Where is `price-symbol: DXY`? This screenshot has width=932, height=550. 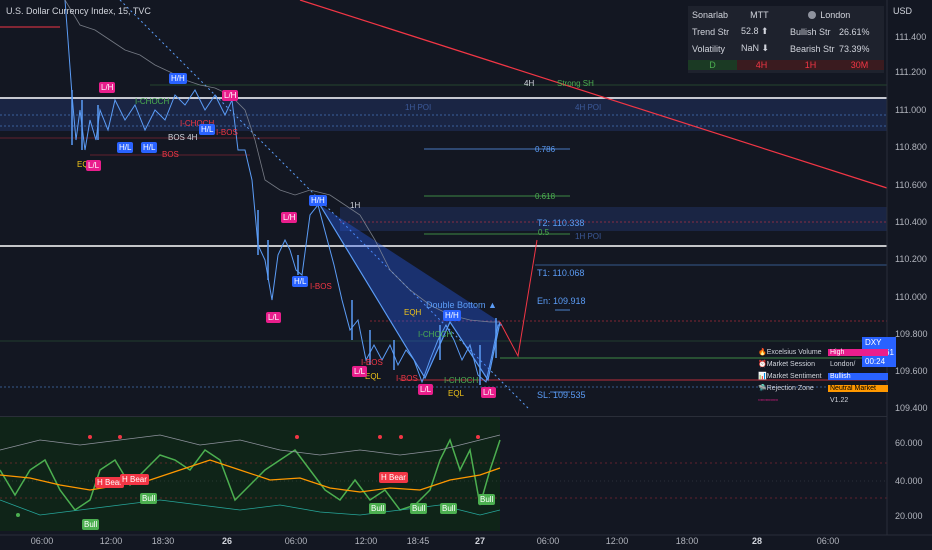 price-symbol: DXY is located at coordinates (873, 342).